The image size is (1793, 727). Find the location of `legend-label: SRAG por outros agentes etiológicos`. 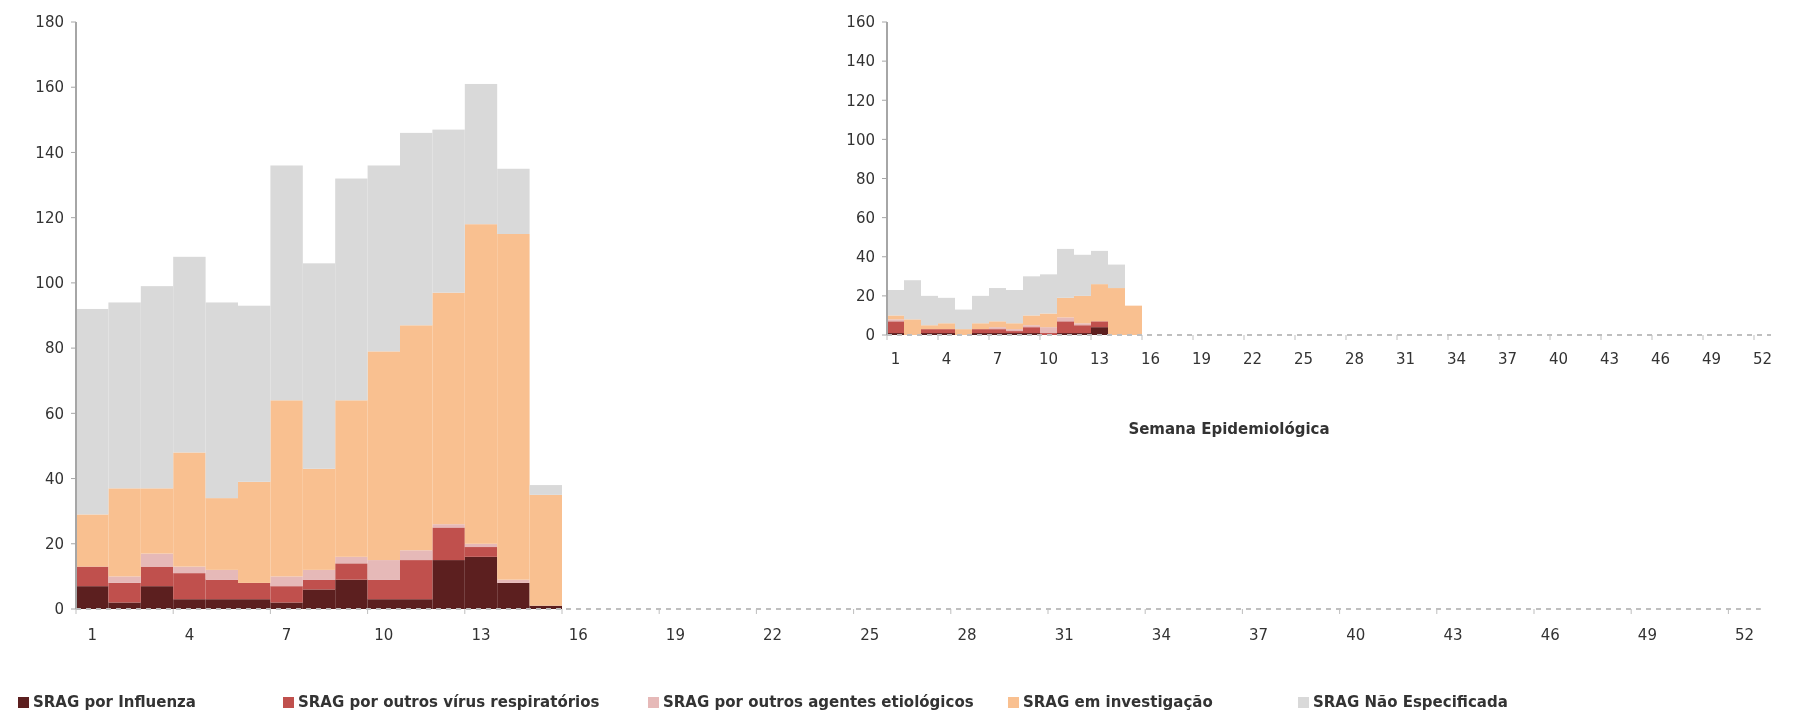

legend-label: SRAG por outros agentes etiológicos is located at coordinates (818, 702).